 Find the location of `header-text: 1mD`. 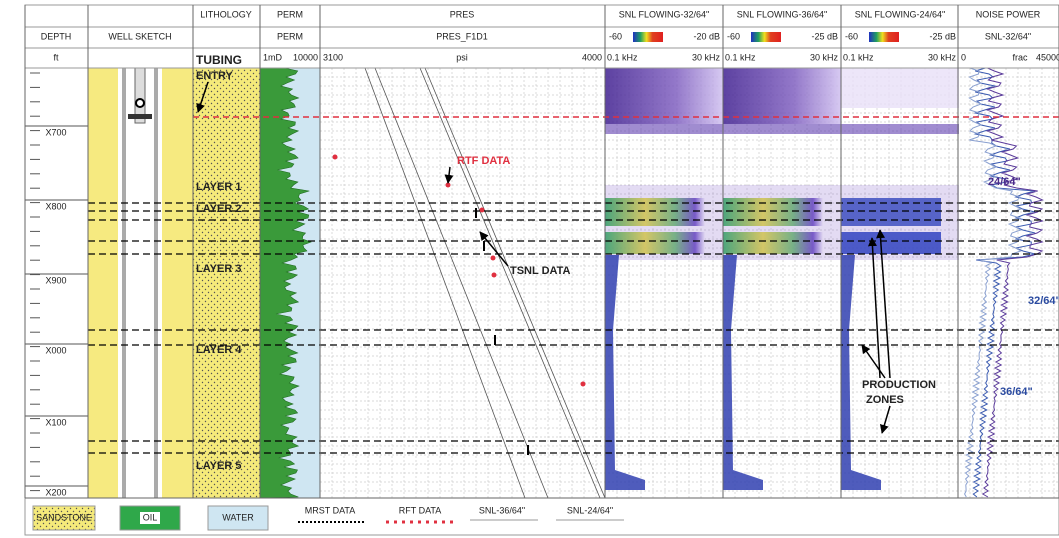

header-text: 1mD is located at coordinates (273, 57).